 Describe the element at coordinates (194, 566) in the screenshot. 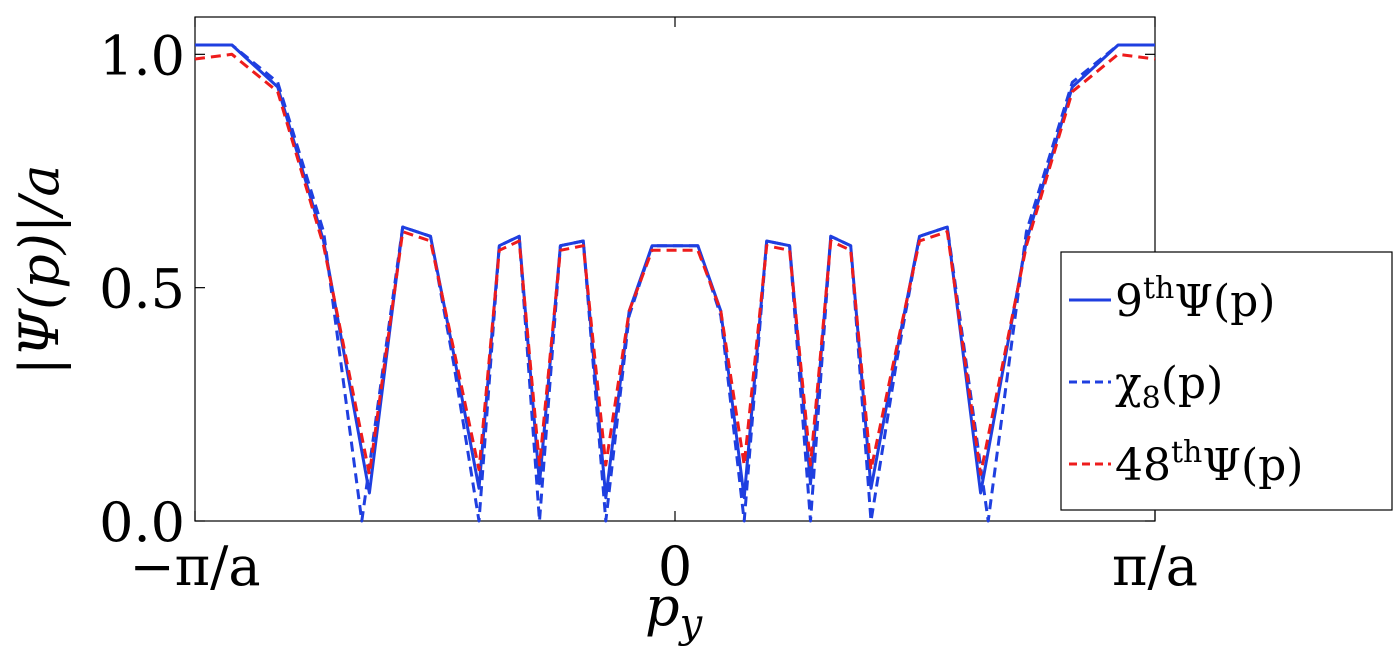

I see `x-tick-label: −π/a` at that location.